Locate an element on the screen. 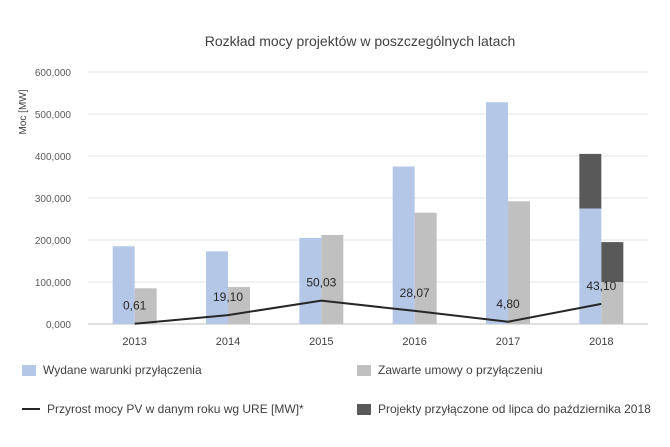  x-tick-labels: 2013 2014 2015 2016 2017 2018 is located at coordinates (367, 342).